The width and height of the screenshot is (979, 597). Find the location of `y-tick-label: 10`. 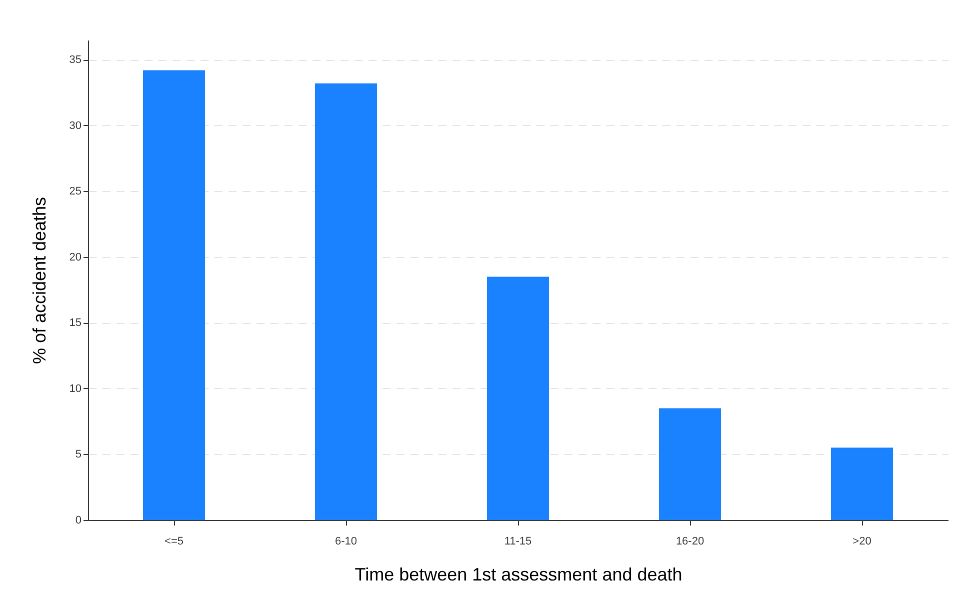

y-tick-label: 10 is located at coordinates (75, 388).